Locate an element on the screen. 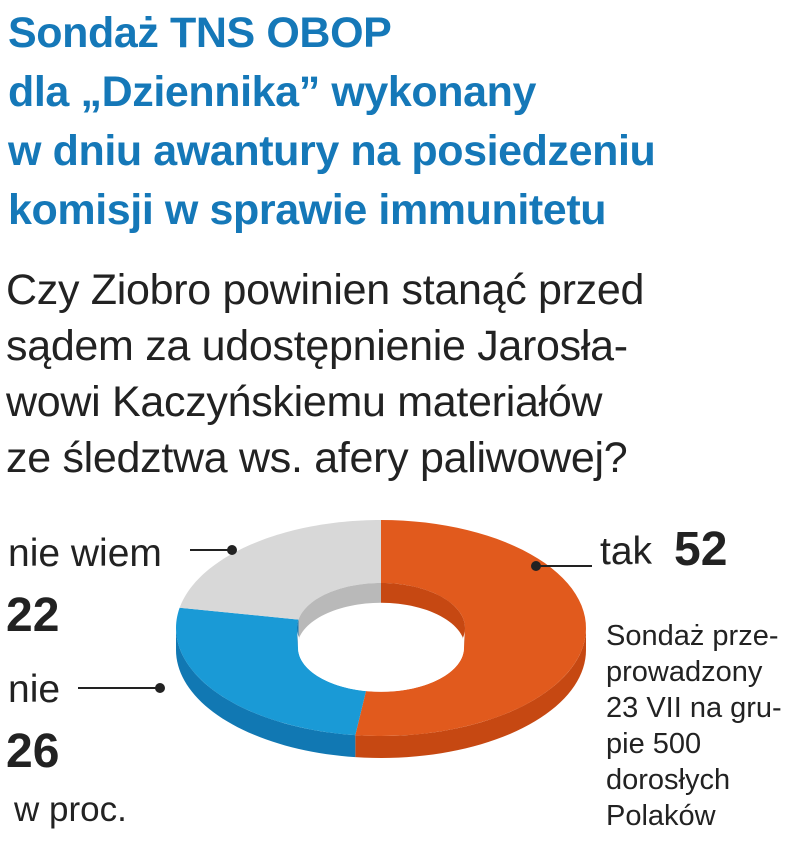 This screenshot has width=805, height=847. title-line: dla „Dziennika” wykonany is located at coordinates (272, 92).